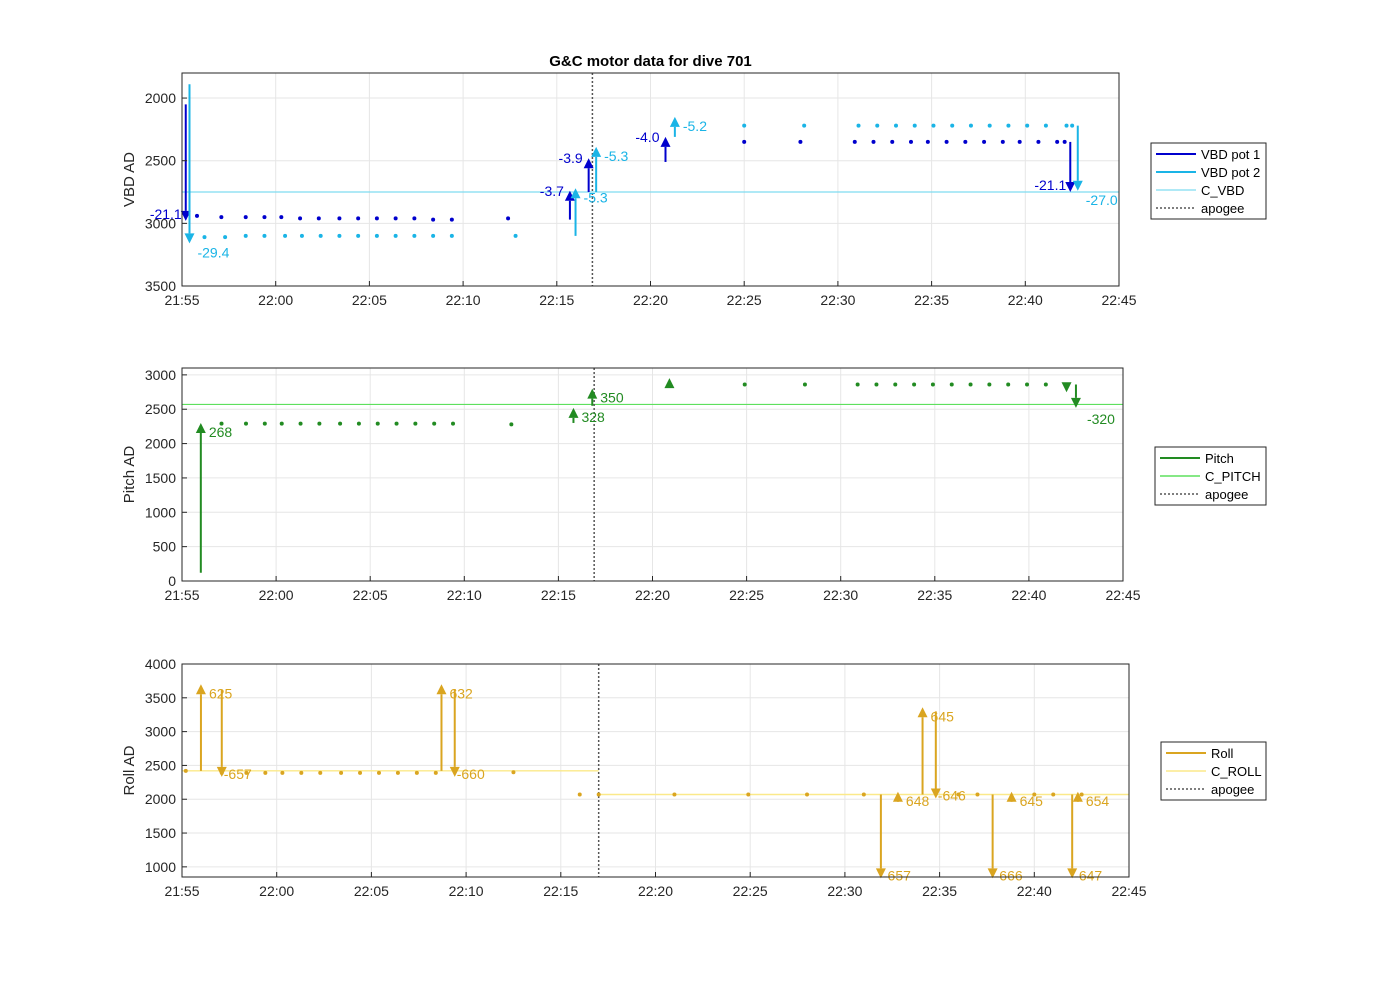  I want to click on y-tick-label: 1000, so click(160, 512).